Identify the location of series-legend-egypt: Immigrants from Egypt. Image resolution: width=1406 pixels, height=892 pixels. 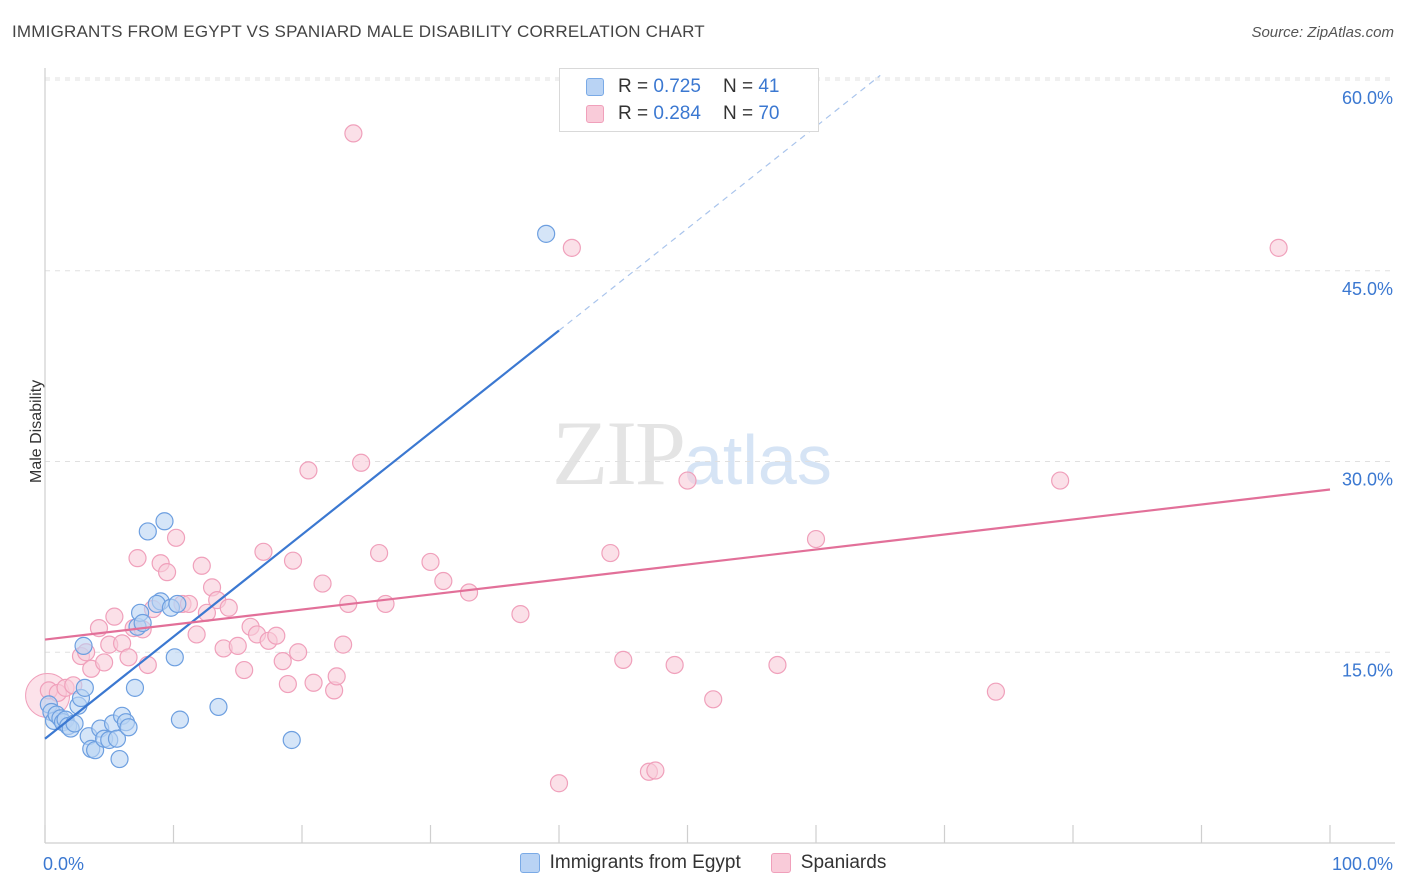
(630, 863).